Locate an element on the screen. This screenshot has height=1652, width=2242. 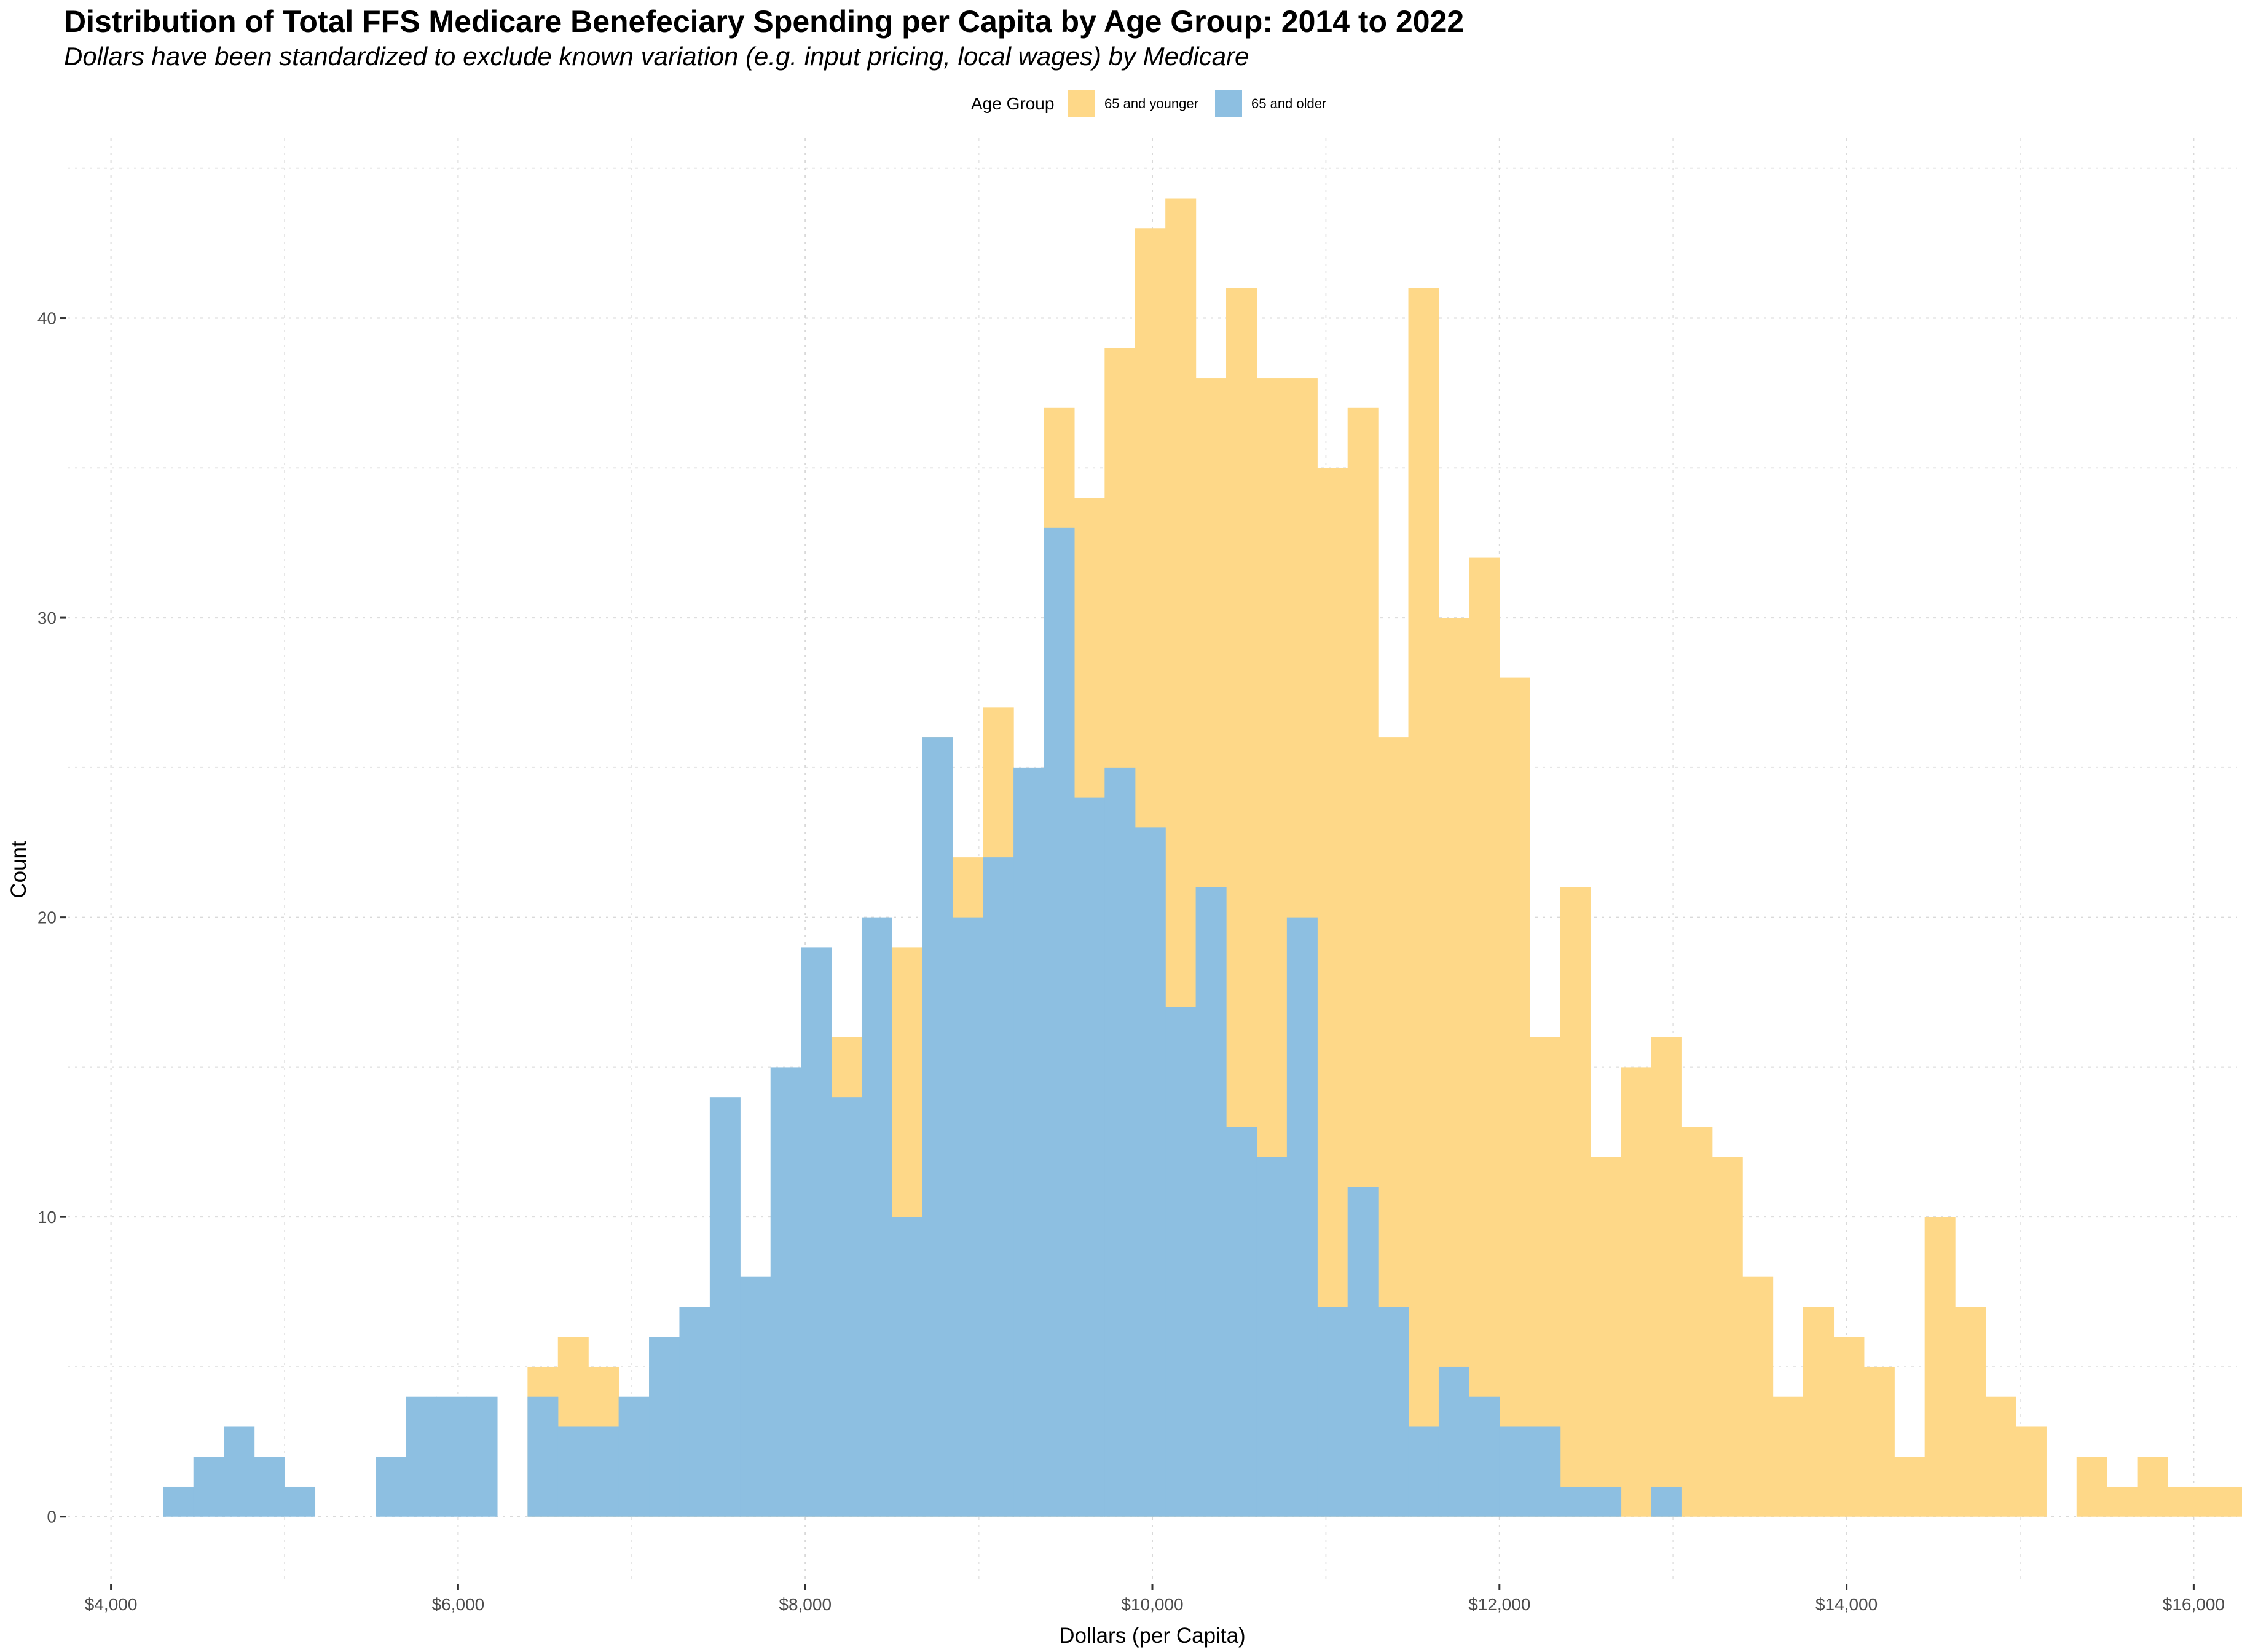
legend-title: Age Group is located at coordinates (1013, 104).